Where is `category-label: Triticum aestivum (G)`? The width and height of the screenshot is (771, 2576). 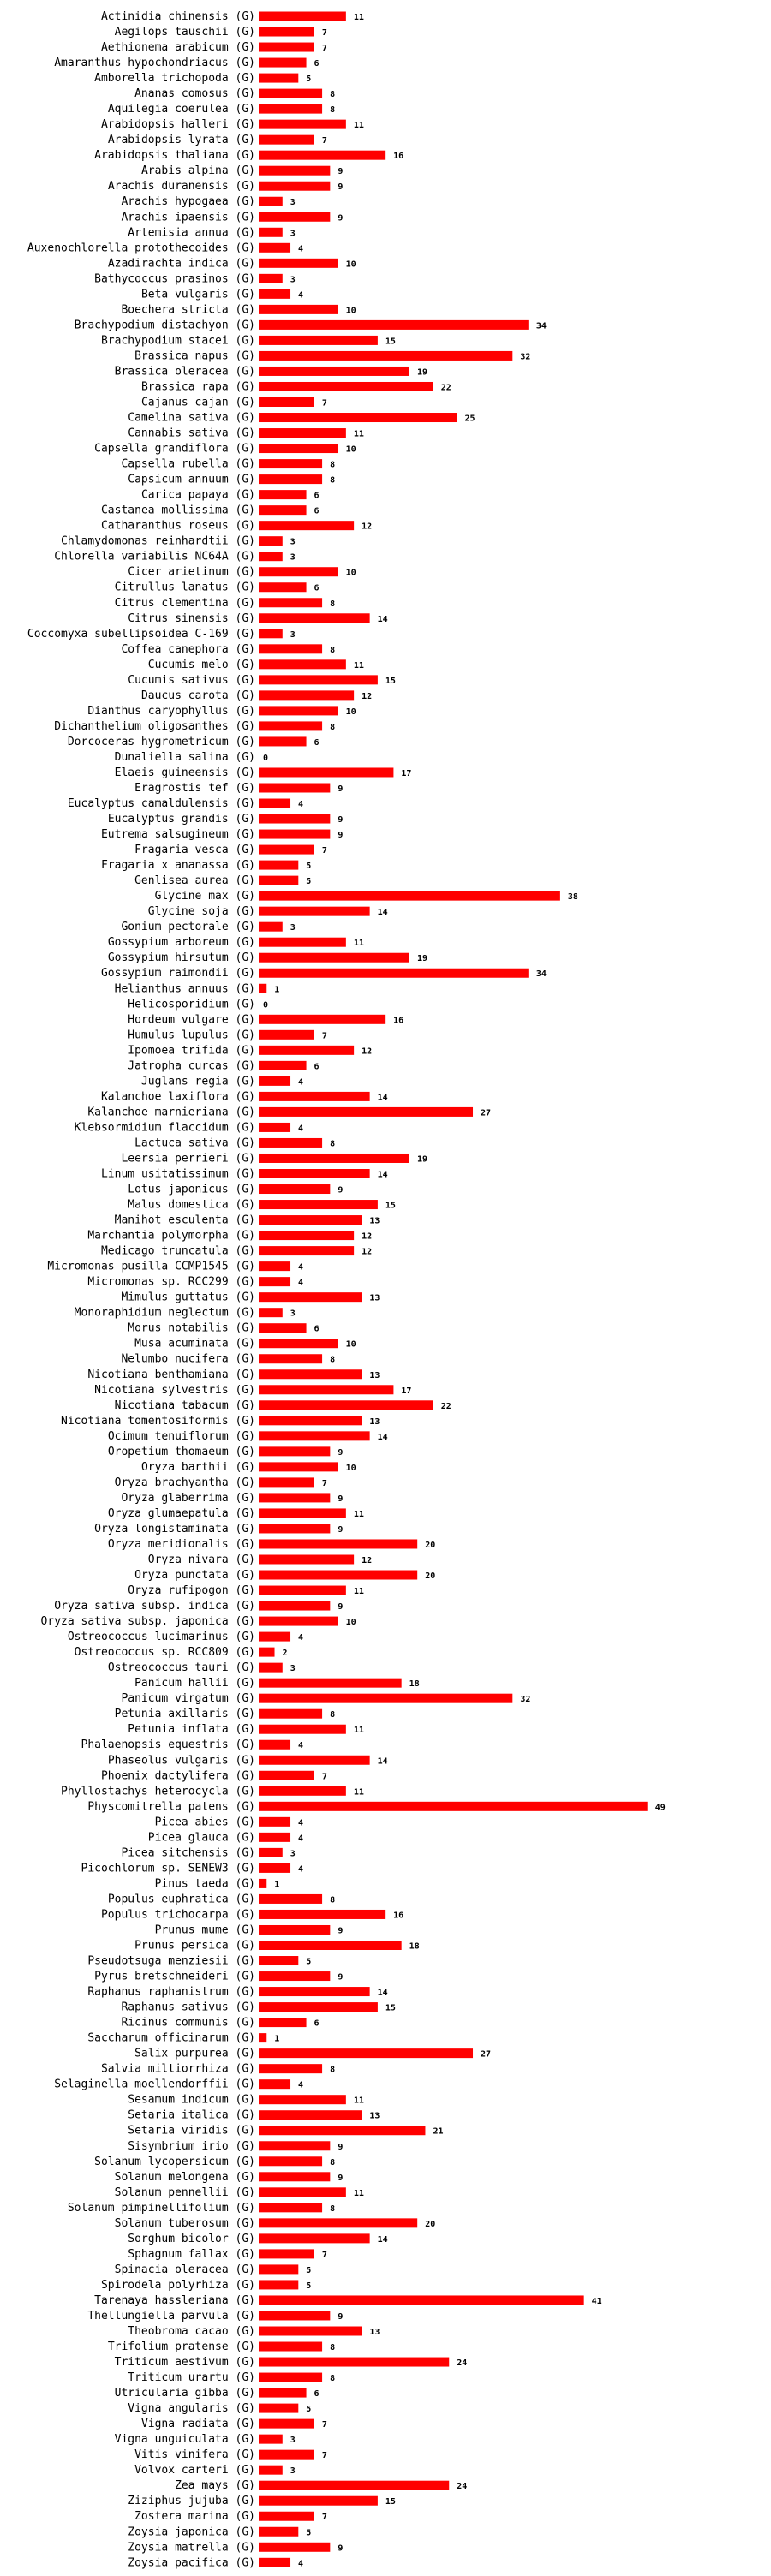
category-label: Triticum aestivum (G) is located at coordinates (185, 2362).